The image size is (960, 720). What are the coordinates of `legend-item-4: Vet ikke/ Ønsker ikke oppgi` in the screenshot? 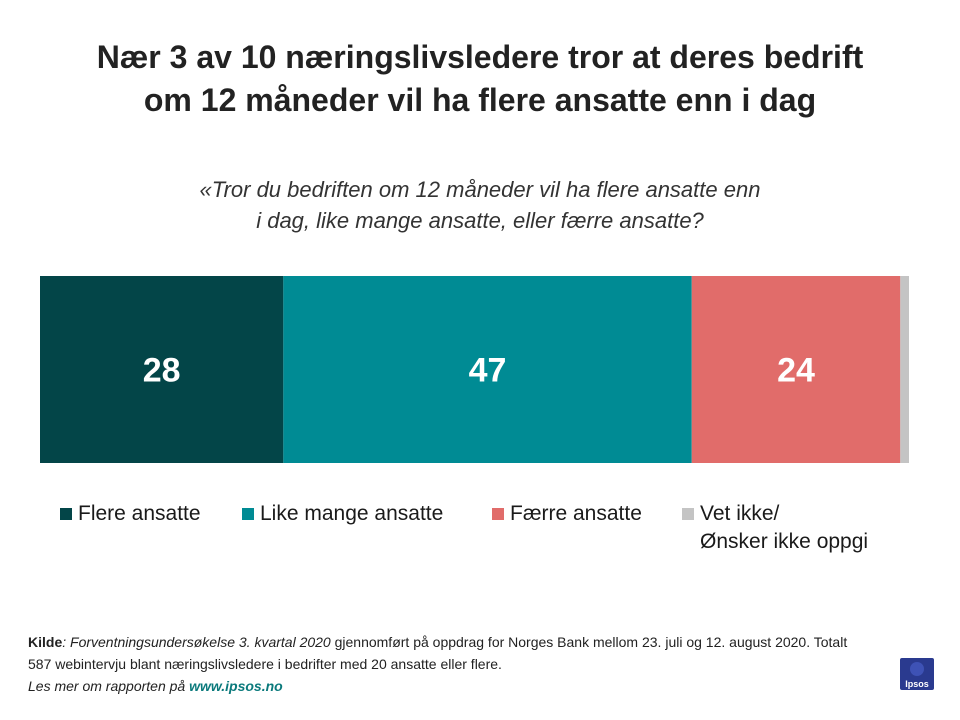 It's located at (775, 528).